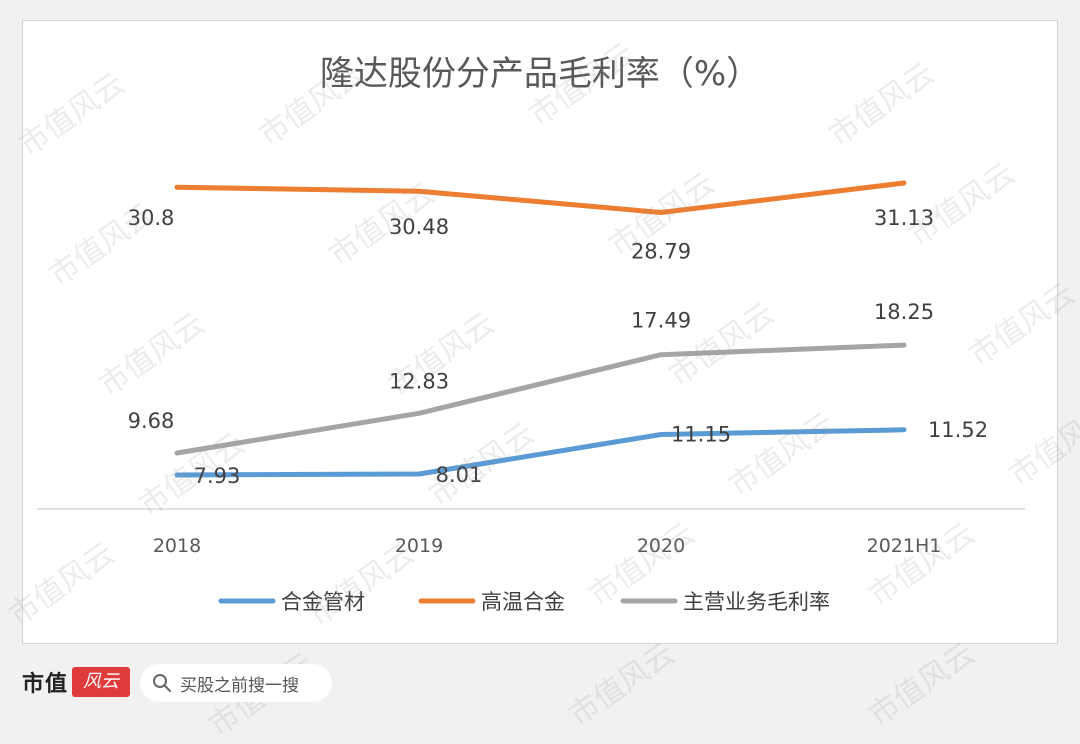 The width and height of the screenshot is (1080, 744). I want to click on data-label: 7.93, so click(217, 476).